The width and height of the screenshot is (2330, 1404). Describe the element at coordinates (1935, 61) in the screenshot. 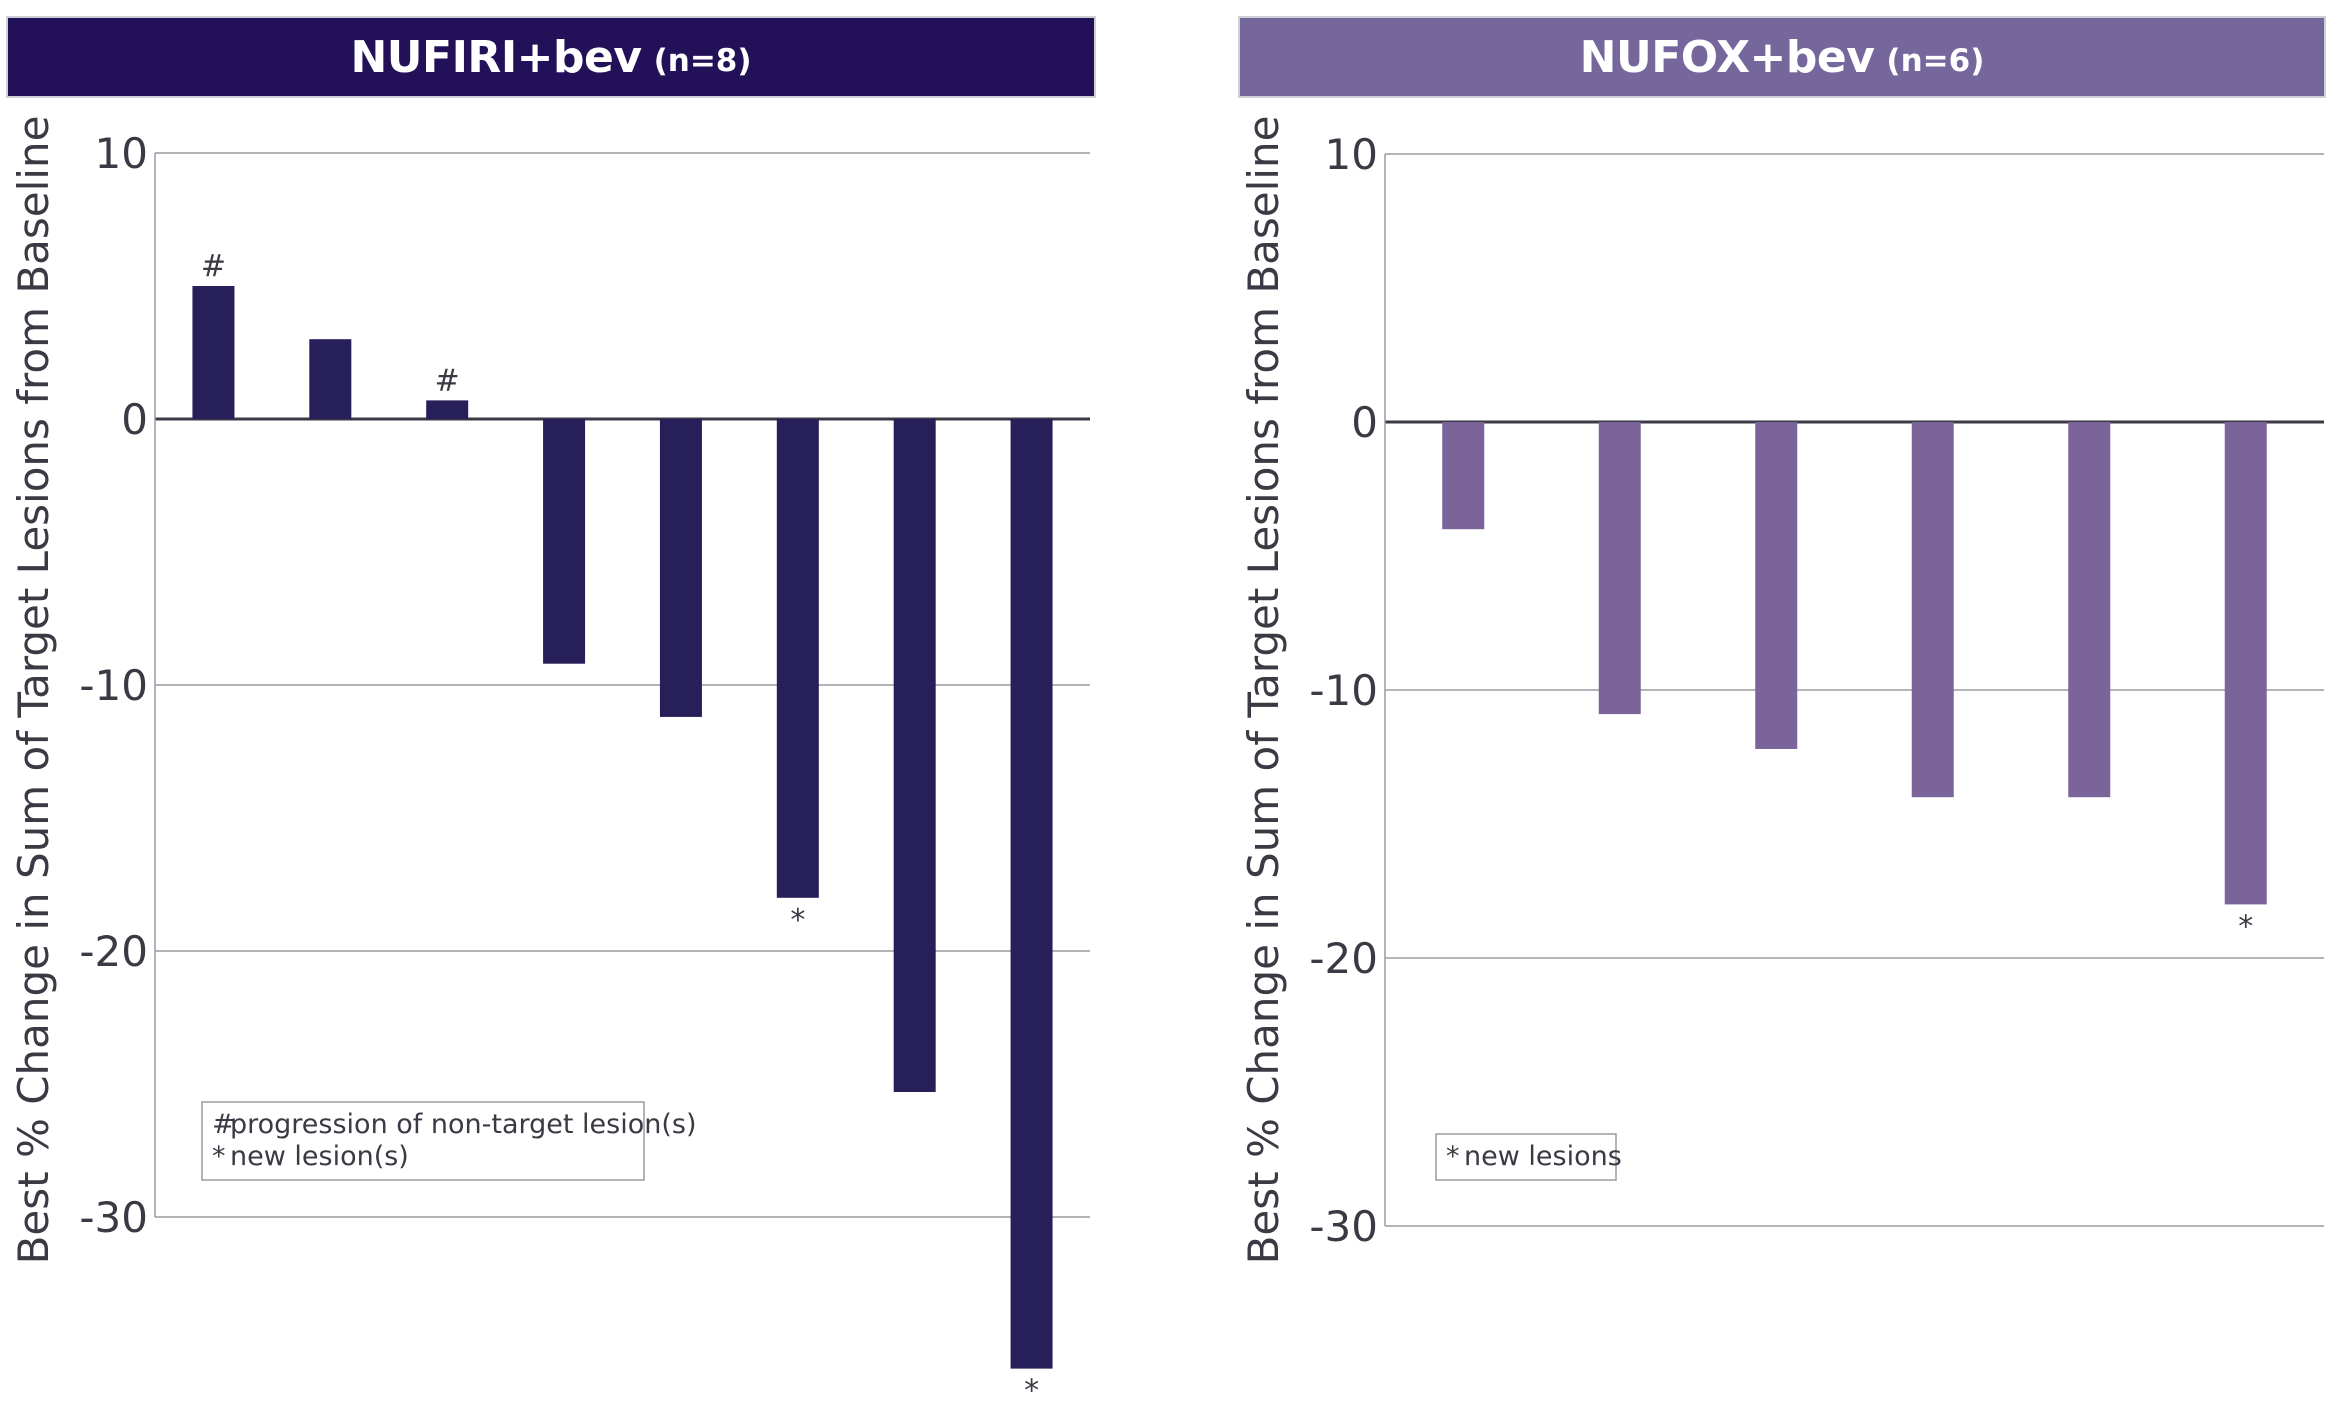

I see `chart-subtitle: (n=6)` at that location.